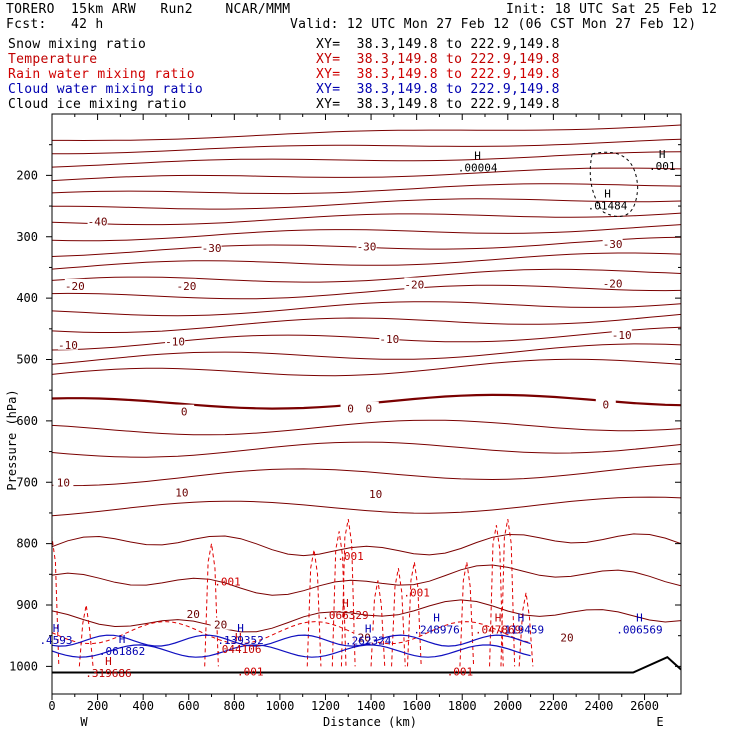 This screenshot has height=740, width=740. What do you see at coordinates (608, 205) in the screenshot?
I see `snow-max-value: .01484` at bounding box center [608, 205].